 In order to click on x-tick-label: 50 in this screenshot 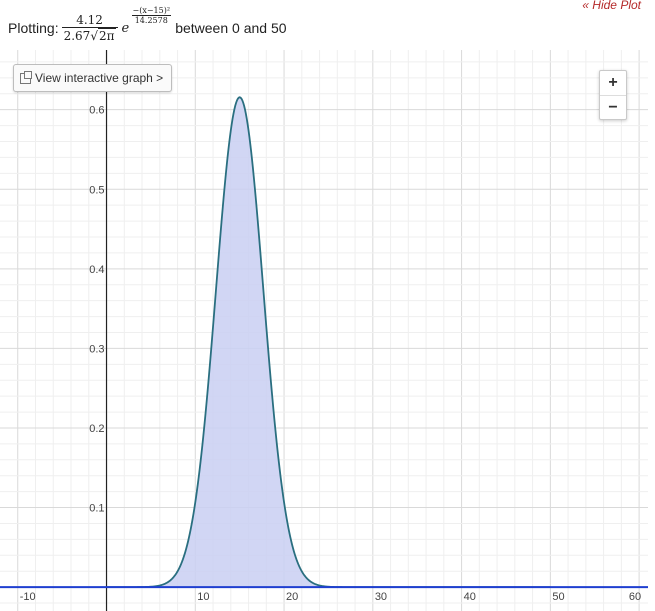, I will do `click(558, 597)`.